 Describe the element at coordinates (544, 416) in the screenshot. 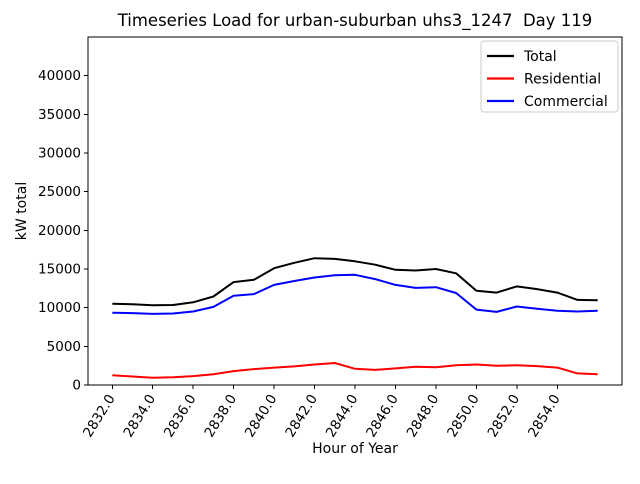

I see `x-tick-label: 2854.0` at that location.